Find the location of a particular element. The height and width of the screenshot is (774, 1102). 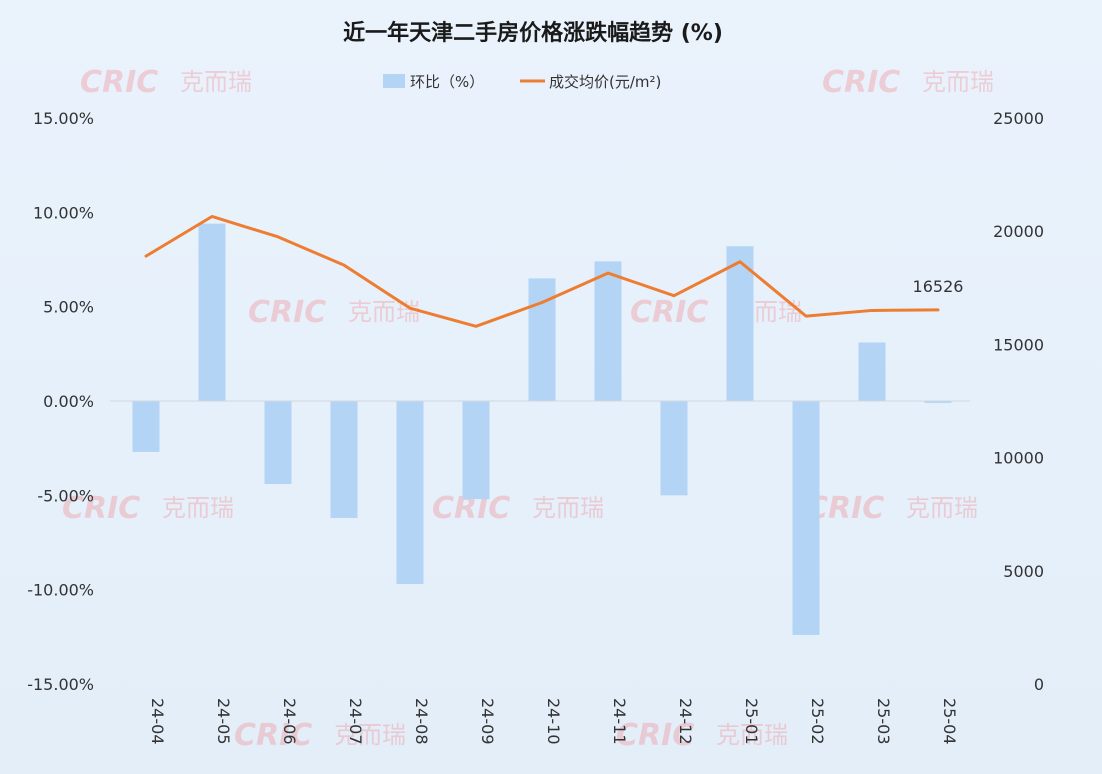

left-axis-tick-label: -10.00% is located at coordinates (60, 590).